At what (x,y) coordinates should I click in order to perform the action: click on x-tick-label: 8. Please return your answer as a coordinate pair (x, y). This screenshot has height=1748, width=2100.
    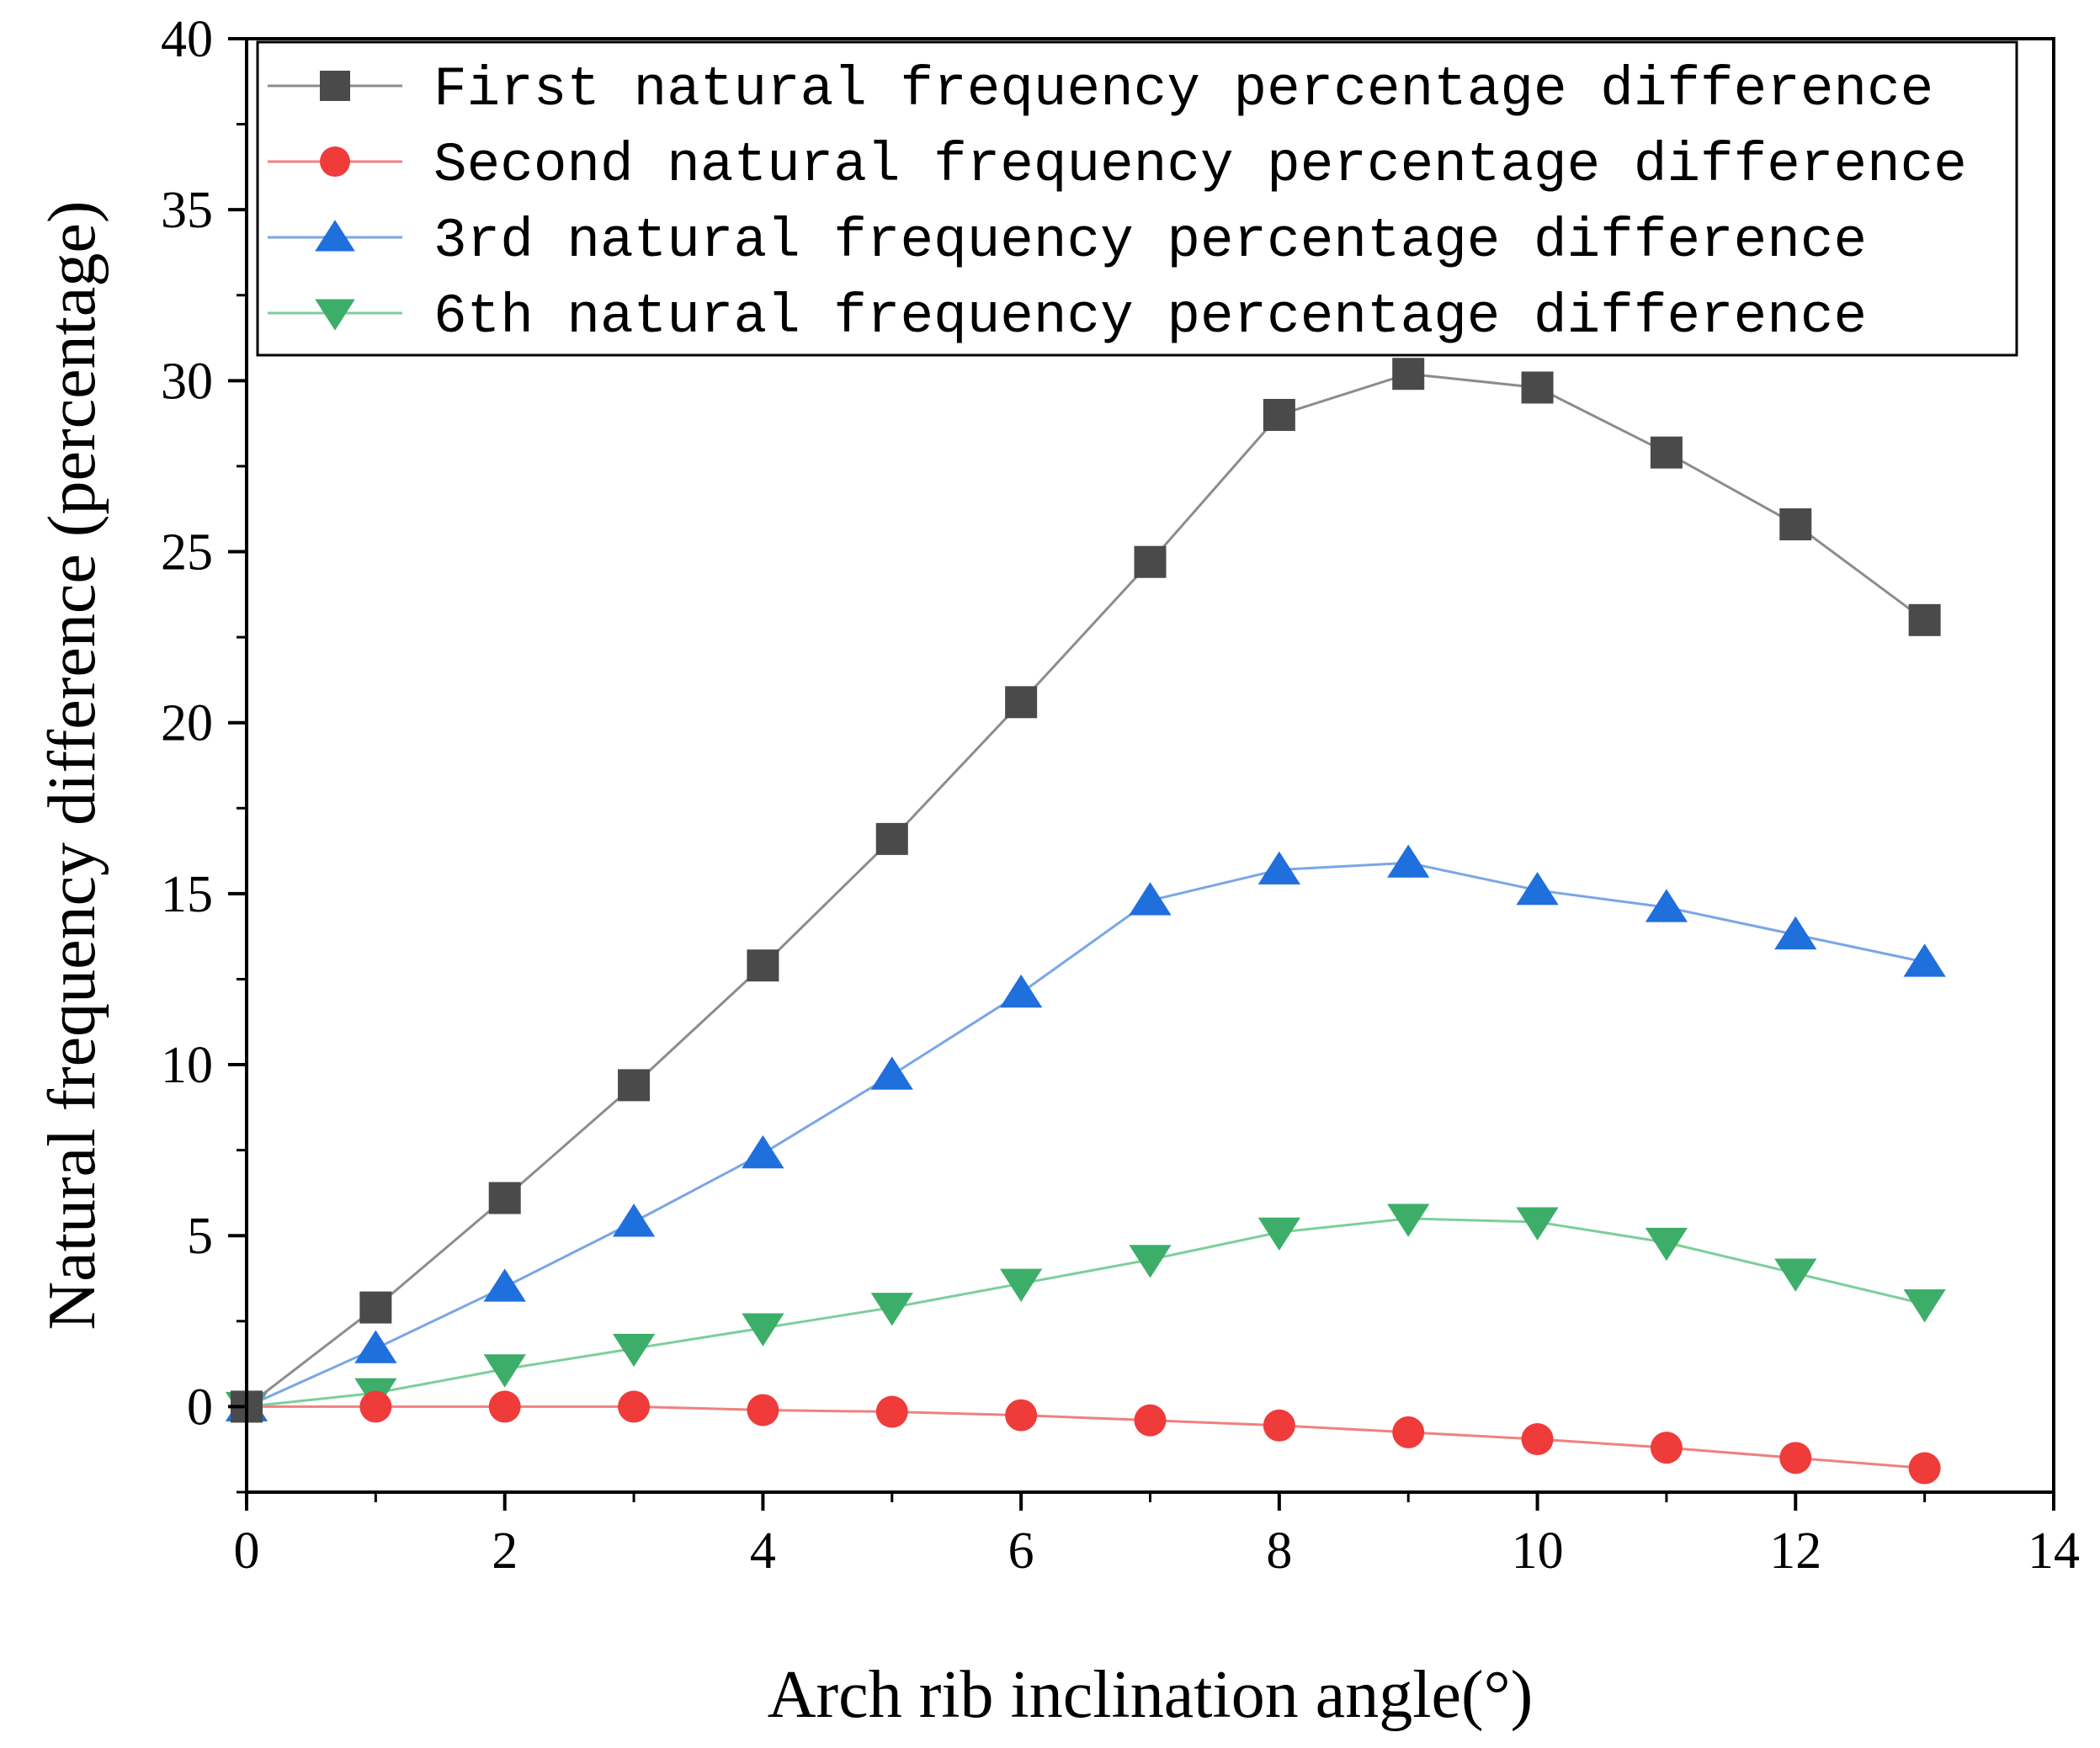
    Looking at the image, I should click on (1279, 1551).